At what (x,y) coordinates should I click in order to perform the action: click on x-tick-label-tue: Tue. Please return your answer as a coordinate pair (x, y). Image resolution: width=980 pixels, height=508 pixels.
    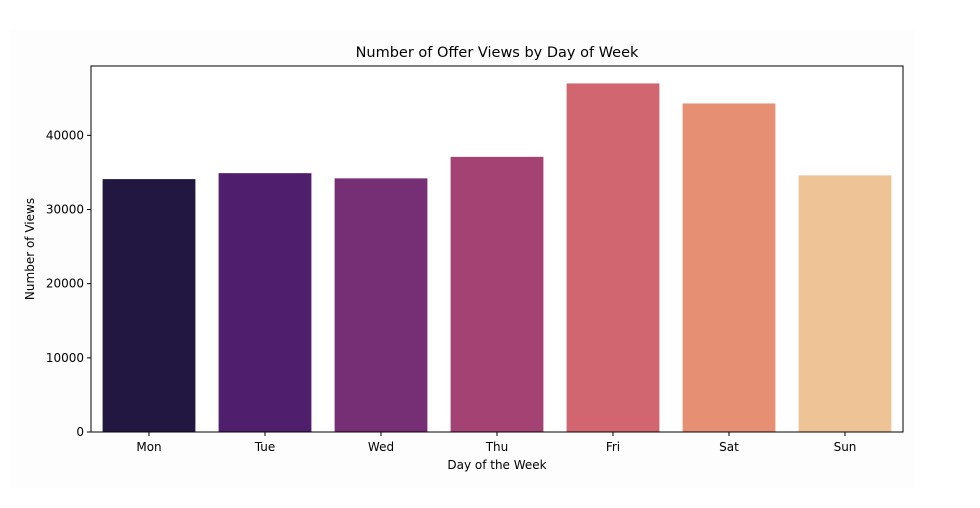
    Looking at the image, I should click on (265, 447).